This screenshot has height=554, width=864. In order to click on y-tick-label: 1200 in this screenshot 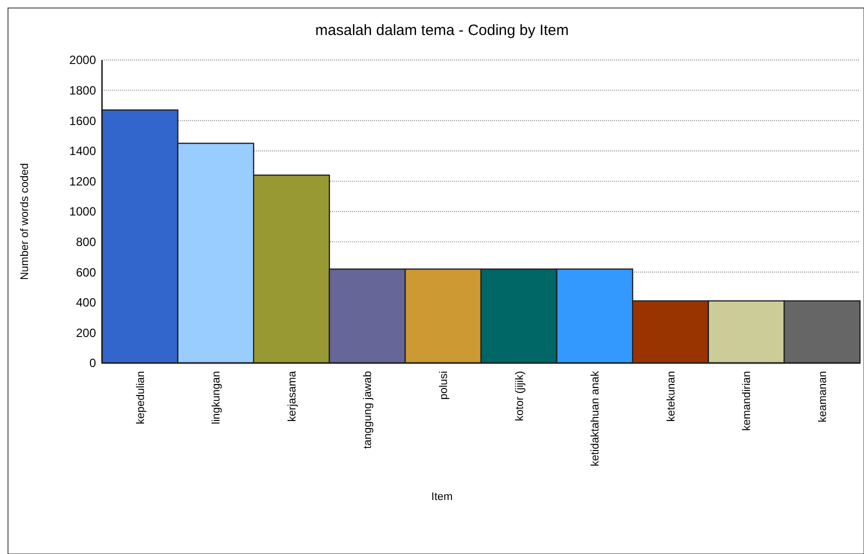, I will do `click(82, 181)`.